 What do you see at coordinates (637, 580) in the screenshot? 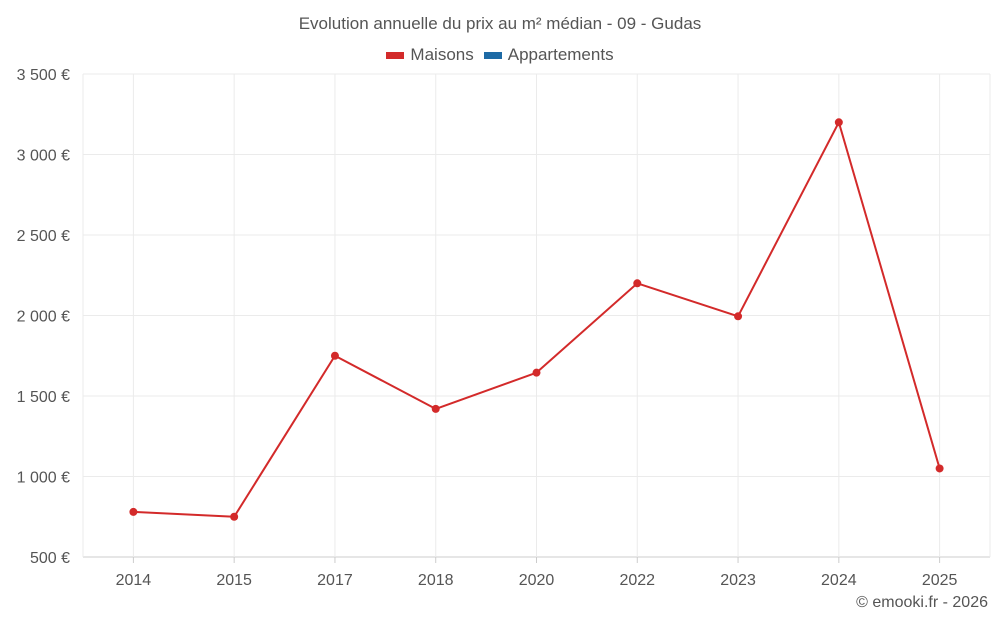
I see `x-tick-label: 2022` at bounding box center [637, 580].